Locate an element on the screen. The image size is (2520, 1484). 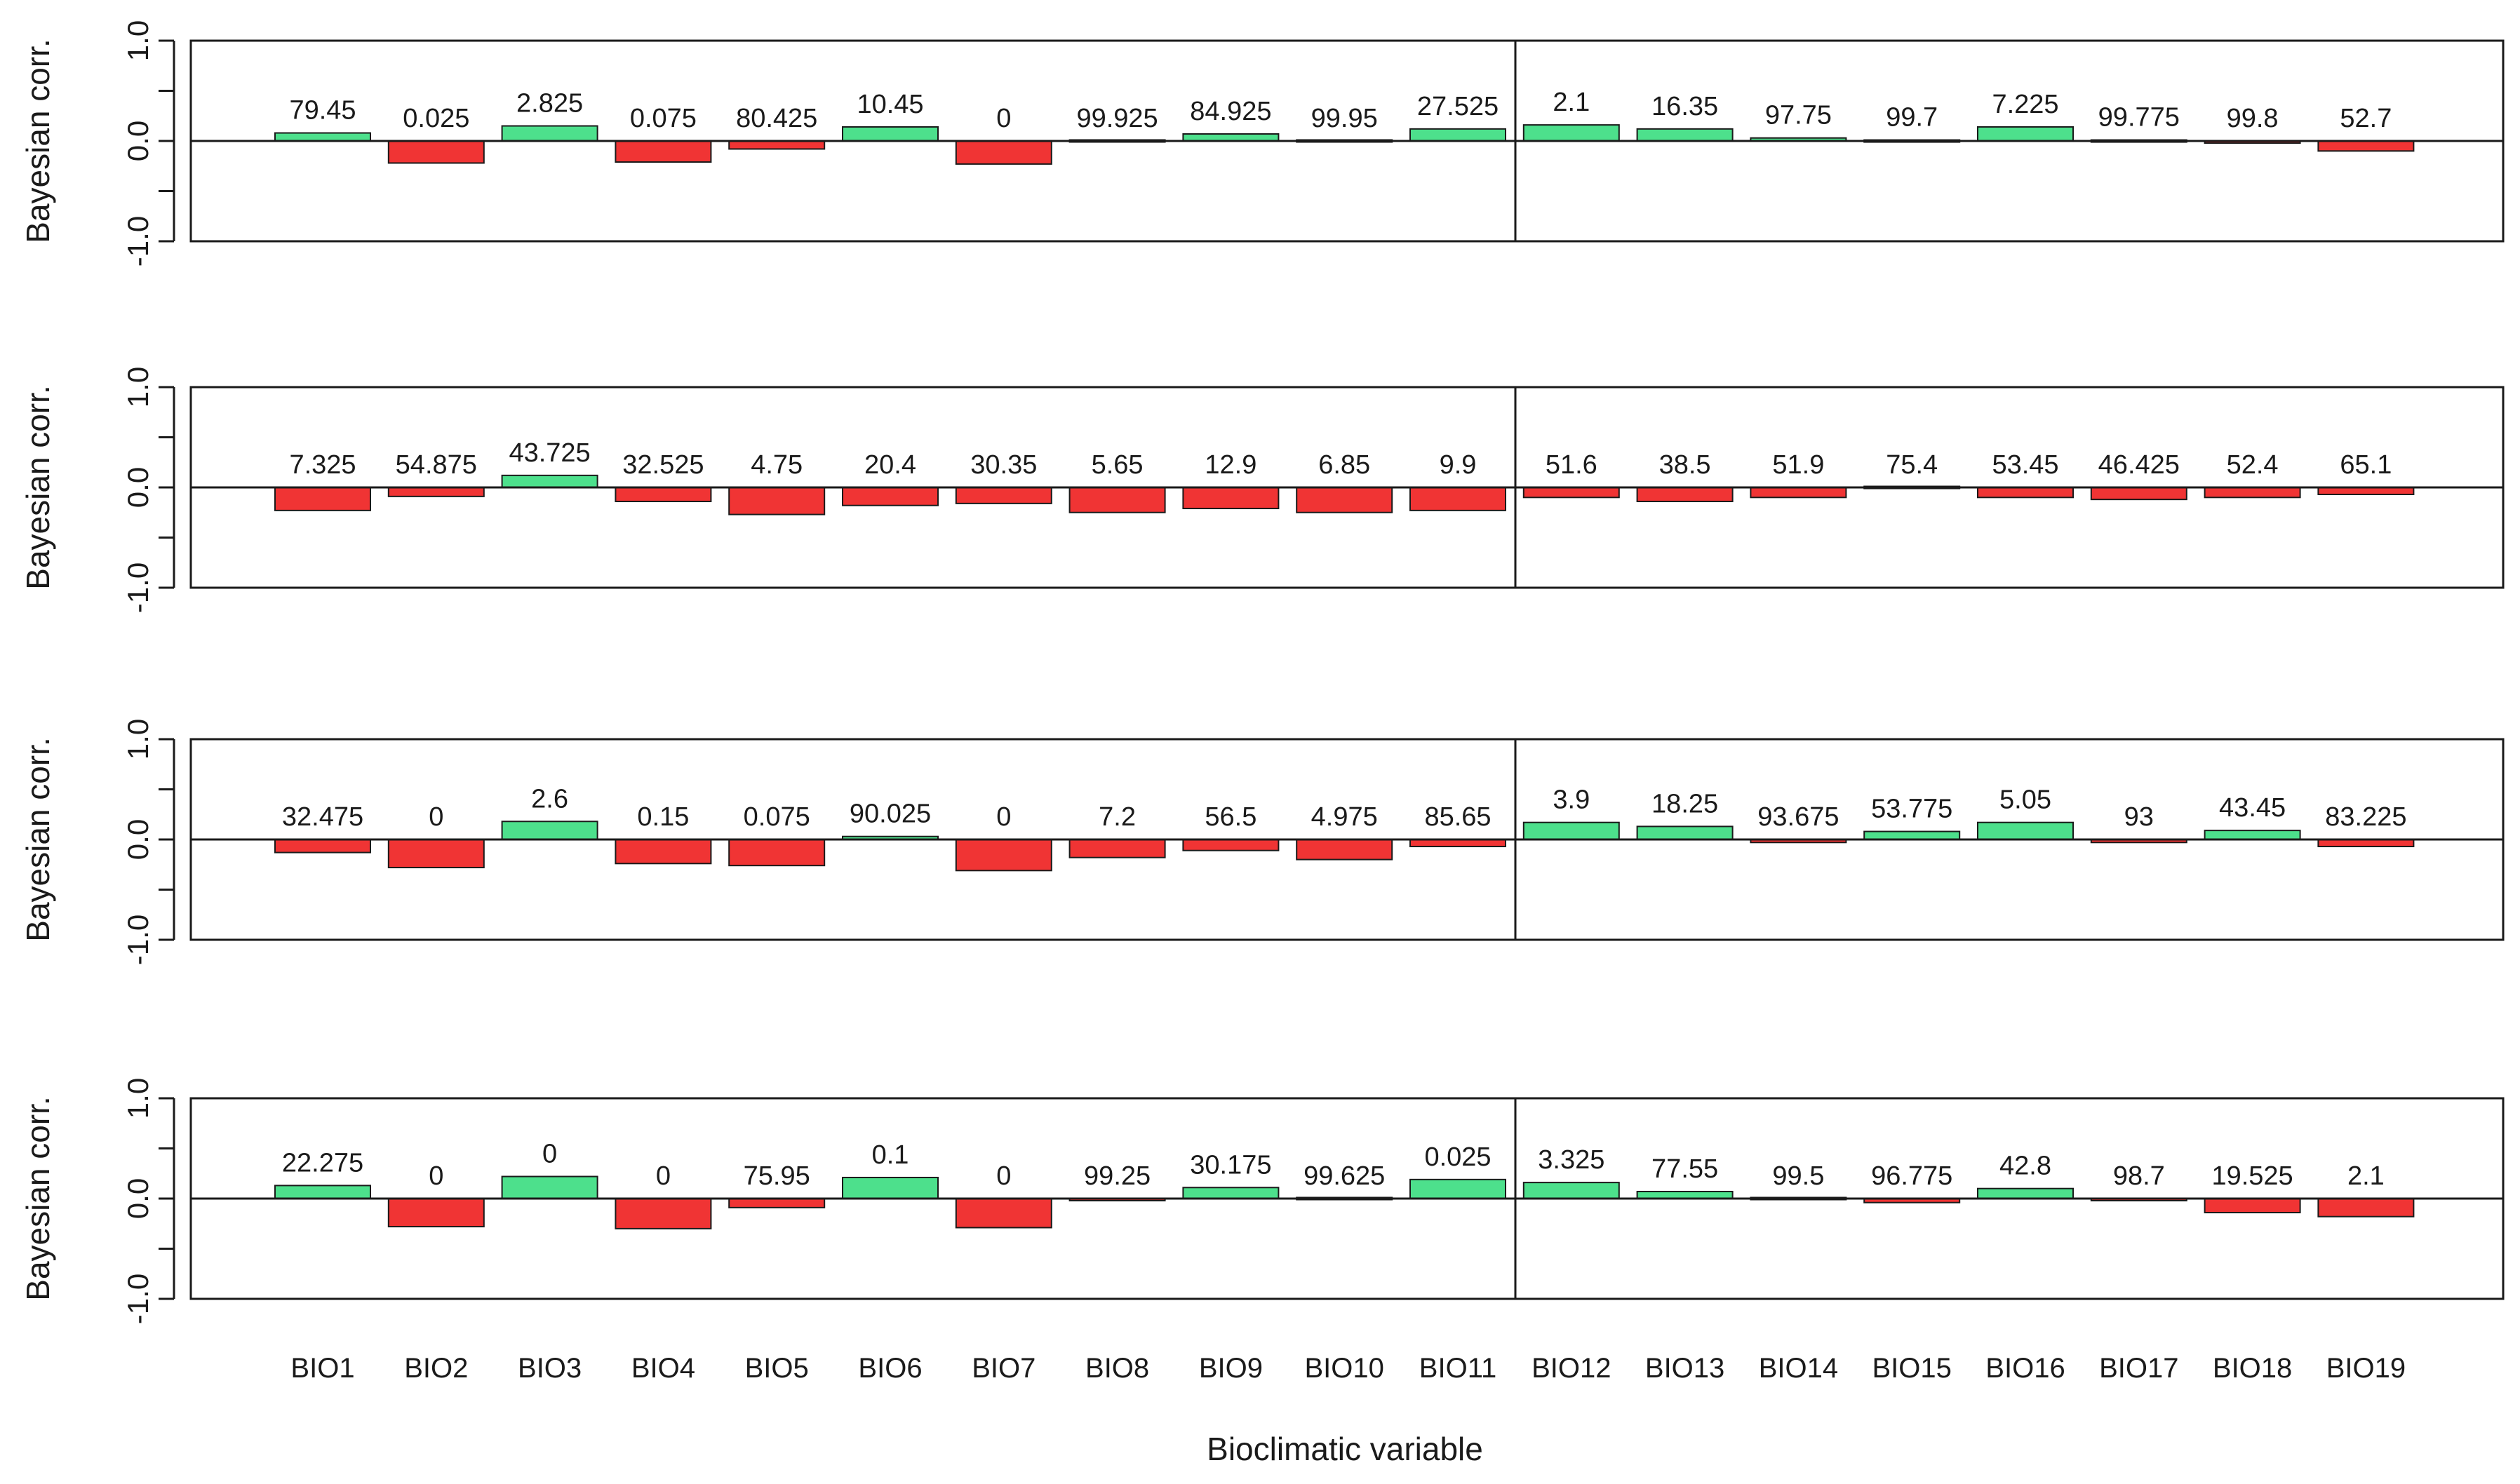
x-tick-label-bio19: BIO19 is located at coordinates (2366, 1369).